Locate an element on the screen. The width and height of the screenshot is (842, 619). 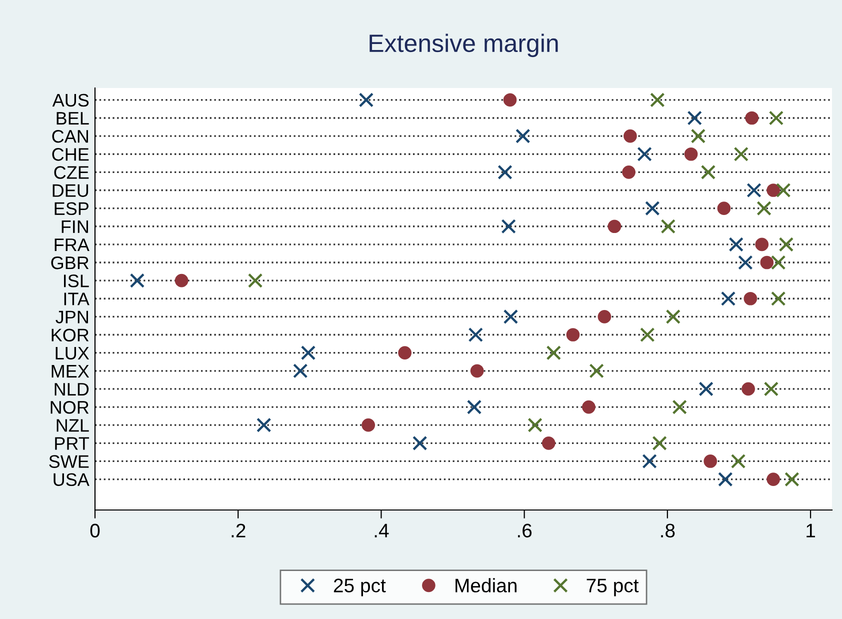
x-tick-label: .6 is located at coordinates (525, 531).